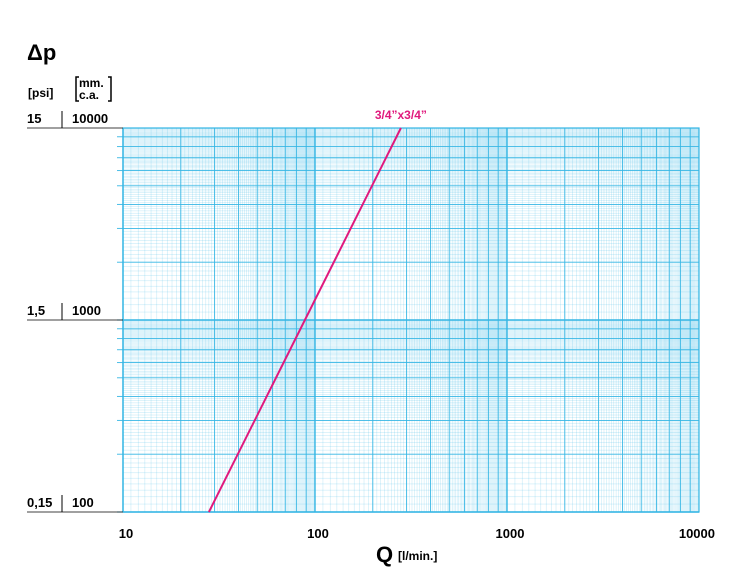  I want to click on y-tick-label-psi: 15, so click(34, 118).